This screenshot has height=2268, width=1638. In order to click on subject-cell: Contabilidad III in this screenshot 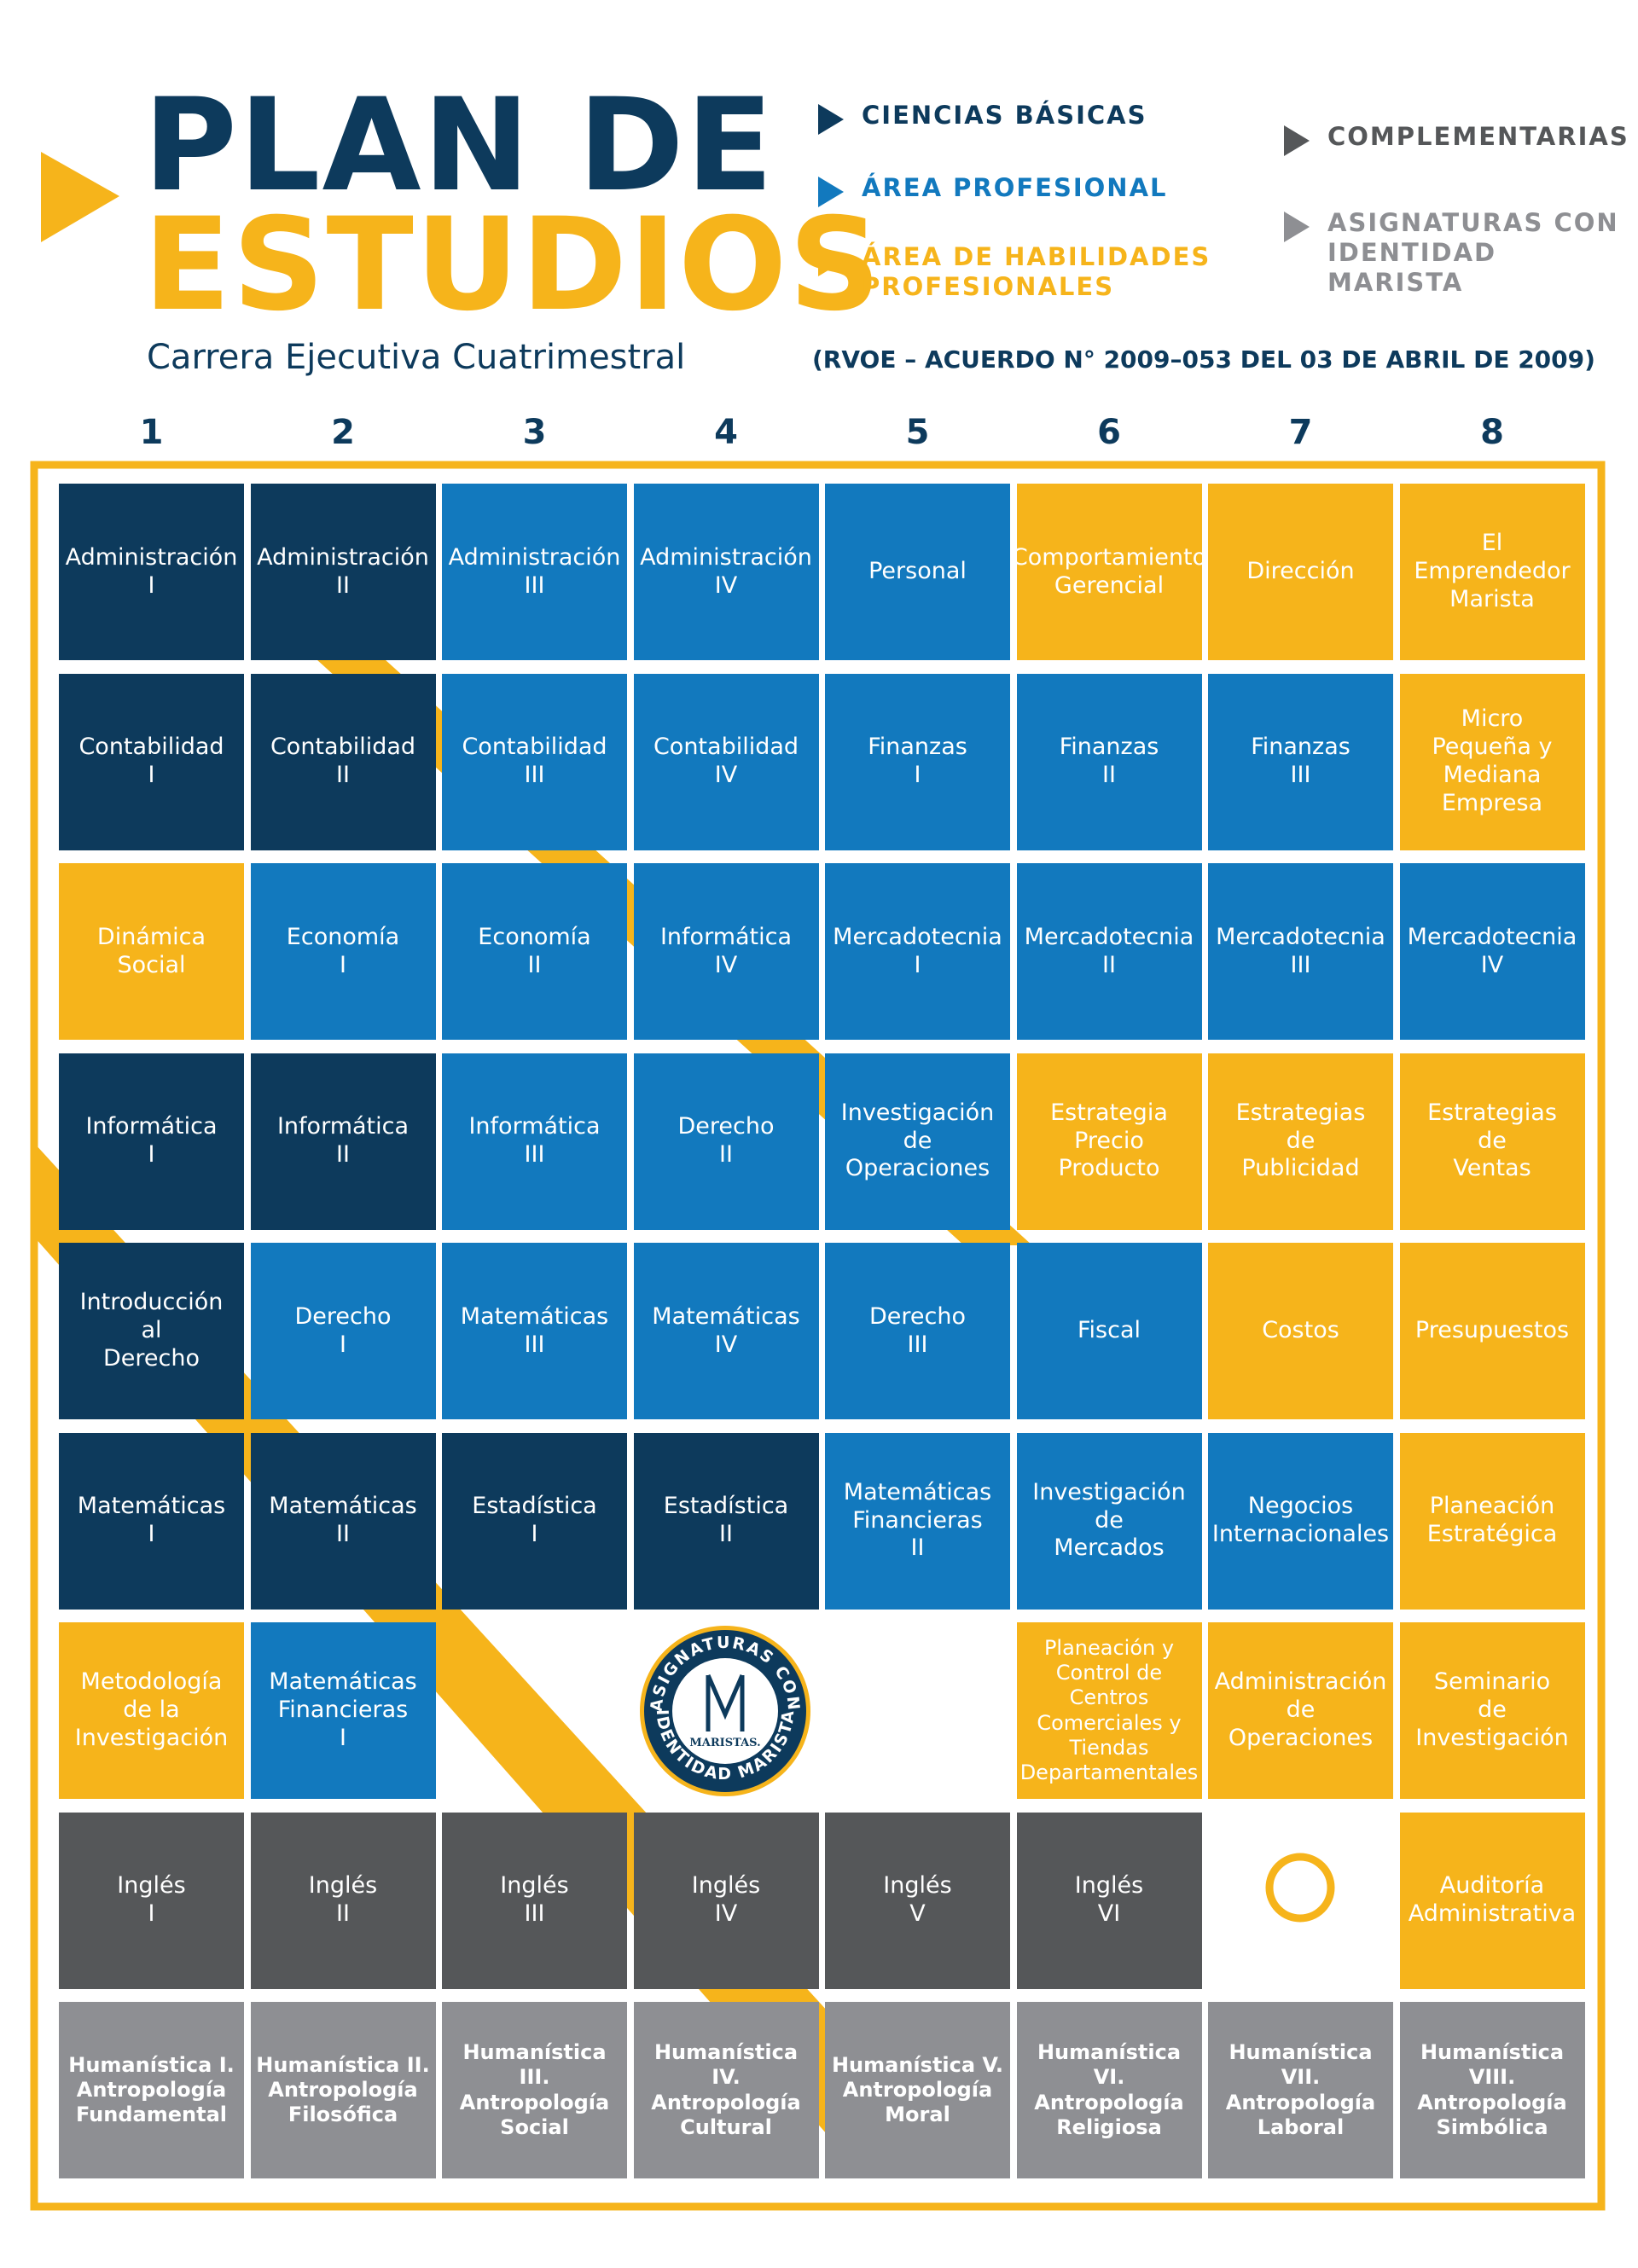, I will do `click(534, 761)`.